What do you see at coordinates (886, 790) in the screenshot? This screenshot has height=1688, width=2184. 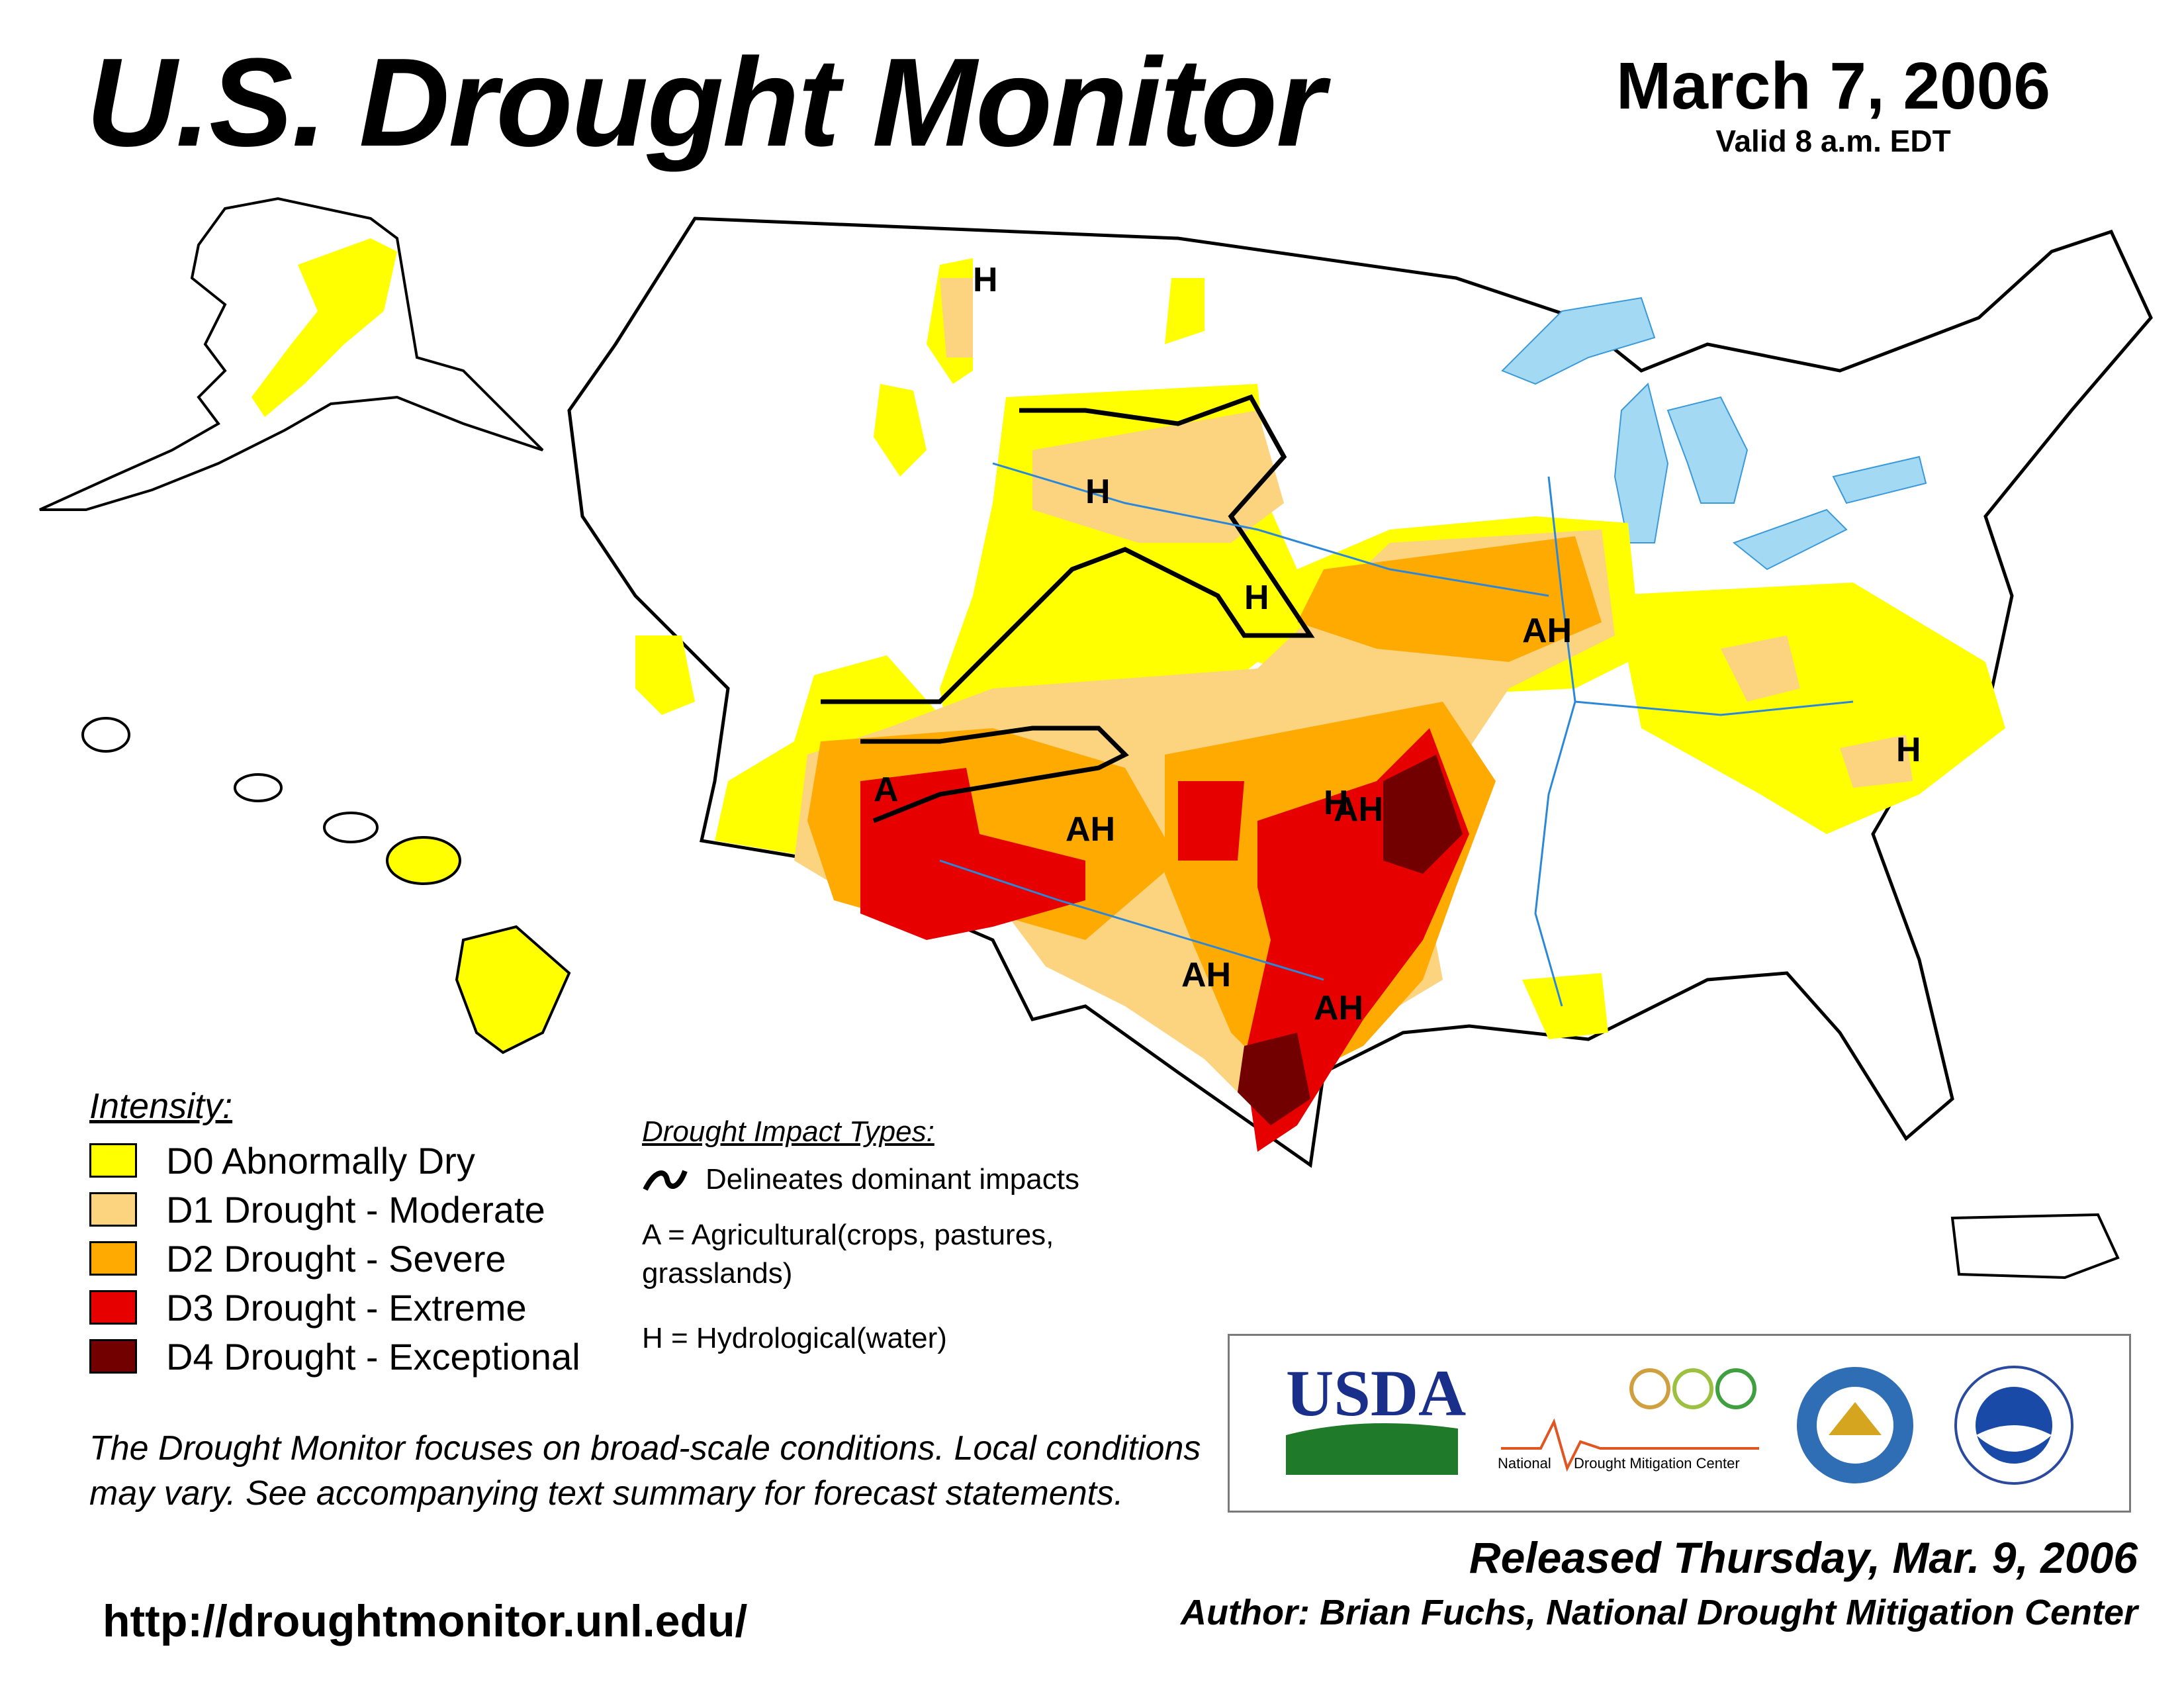 I see `impact-label: A` at bounding box center [886, 790].